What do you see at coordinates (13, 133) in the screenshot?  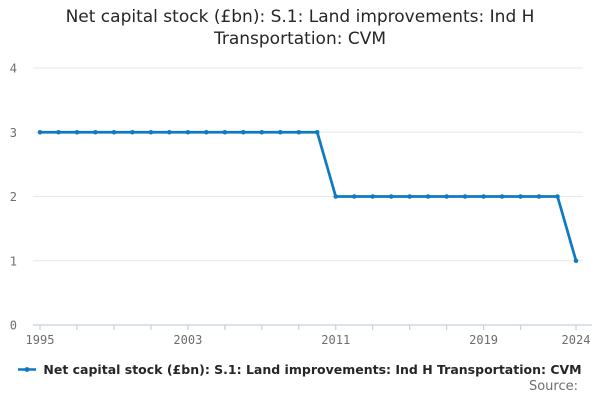 I see `y-axis-tick-label: 3` at bounding box center [13, 133].